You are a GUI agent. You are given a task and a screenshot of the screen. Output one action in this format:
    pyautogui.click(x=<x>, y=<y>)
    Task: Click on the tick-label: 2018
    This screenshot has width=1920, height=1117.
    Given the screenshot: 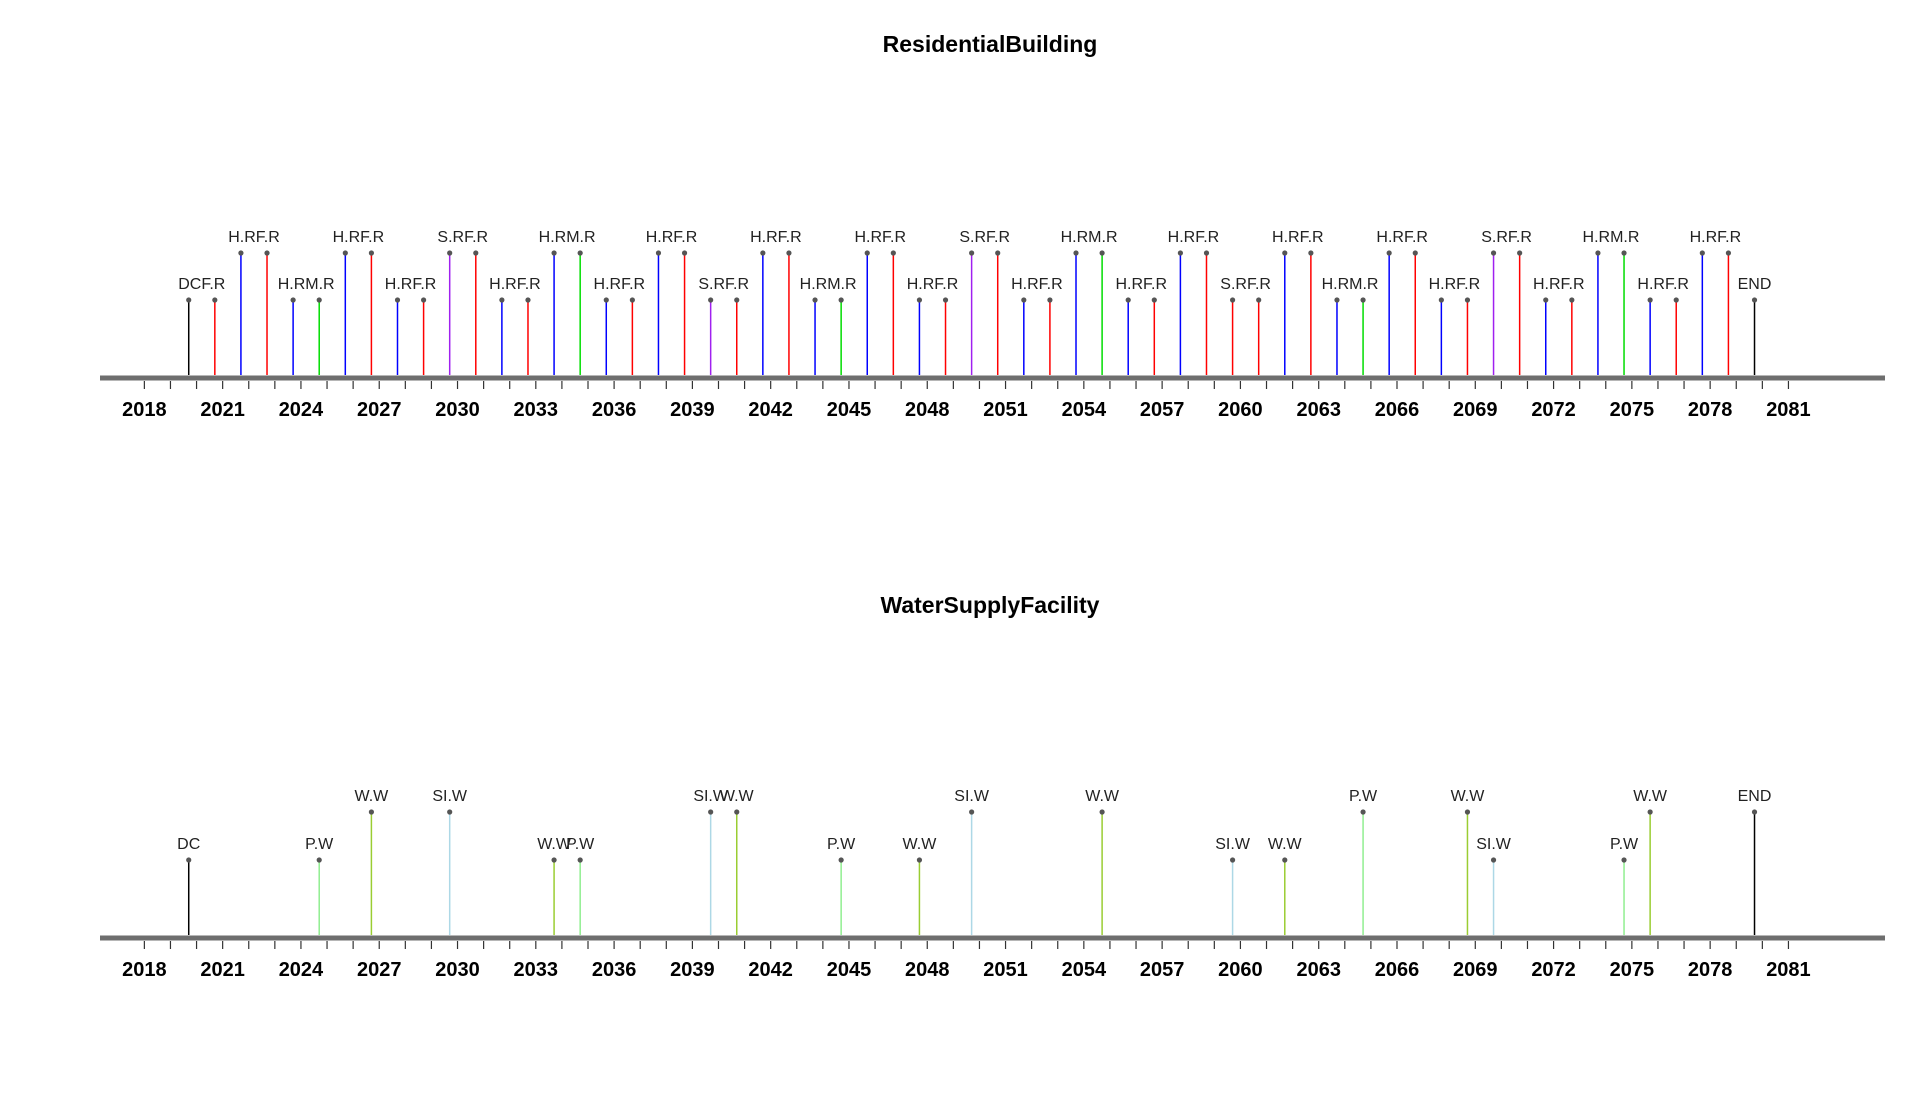 What is the action you would take?
    pyautogui.click(x=144, y=970)
    